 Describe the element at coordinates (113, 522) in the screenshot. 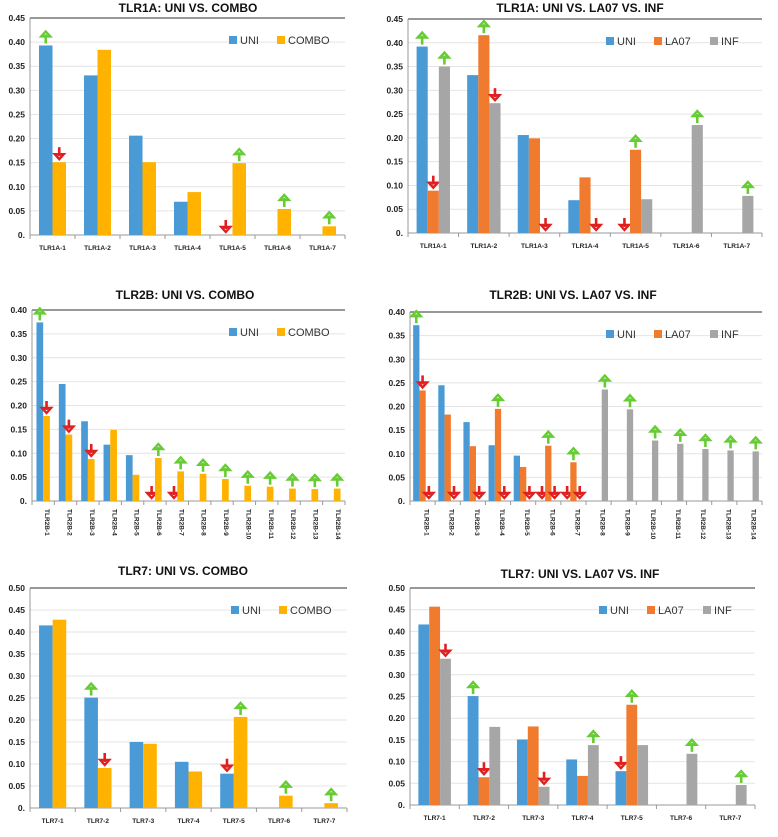

I see `x-tick-label: TLR2B-4` at that location.